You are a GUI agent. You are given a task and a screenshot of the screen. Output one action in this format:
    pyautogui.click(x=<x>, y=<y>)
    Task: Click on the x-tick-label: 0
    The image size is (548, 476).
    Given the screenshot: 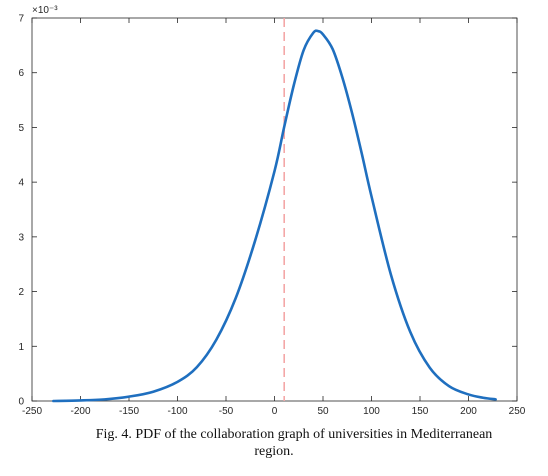 What is the action you would take?
    pyautogui.click(x=275, y=411)
    